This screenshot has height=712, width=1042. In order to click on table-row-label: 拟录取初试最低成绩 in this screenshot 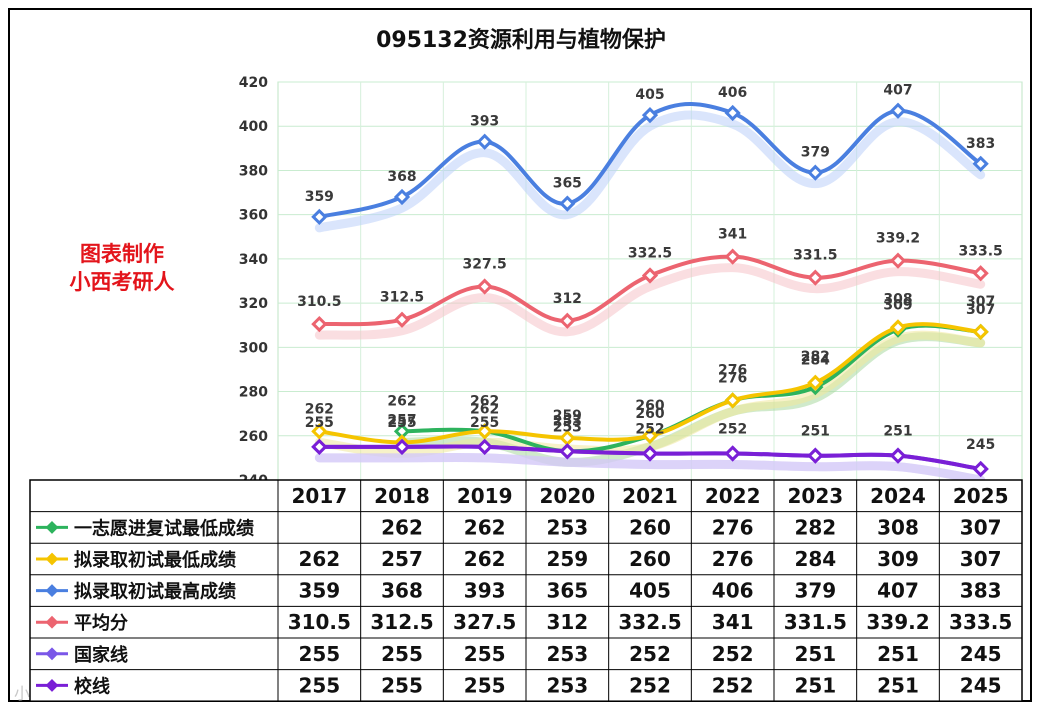, I will do `click(155, 560)`.